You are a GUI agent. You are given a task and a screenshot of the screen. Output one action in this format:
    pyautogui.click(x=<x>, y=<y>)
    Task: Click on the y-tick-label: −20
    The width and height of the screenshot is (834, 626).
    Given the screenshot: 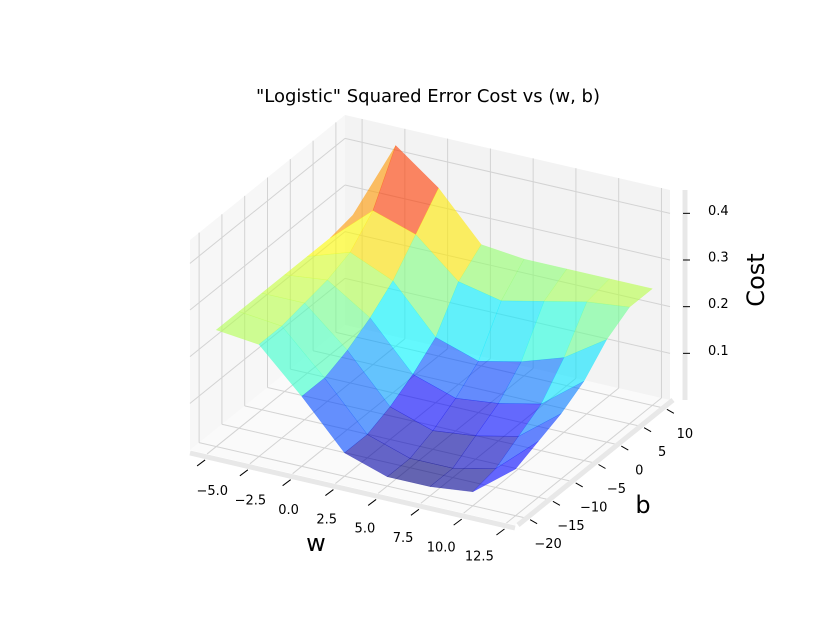 What is the action you would take?
    pyautogui.click(x=547, y=544)
    